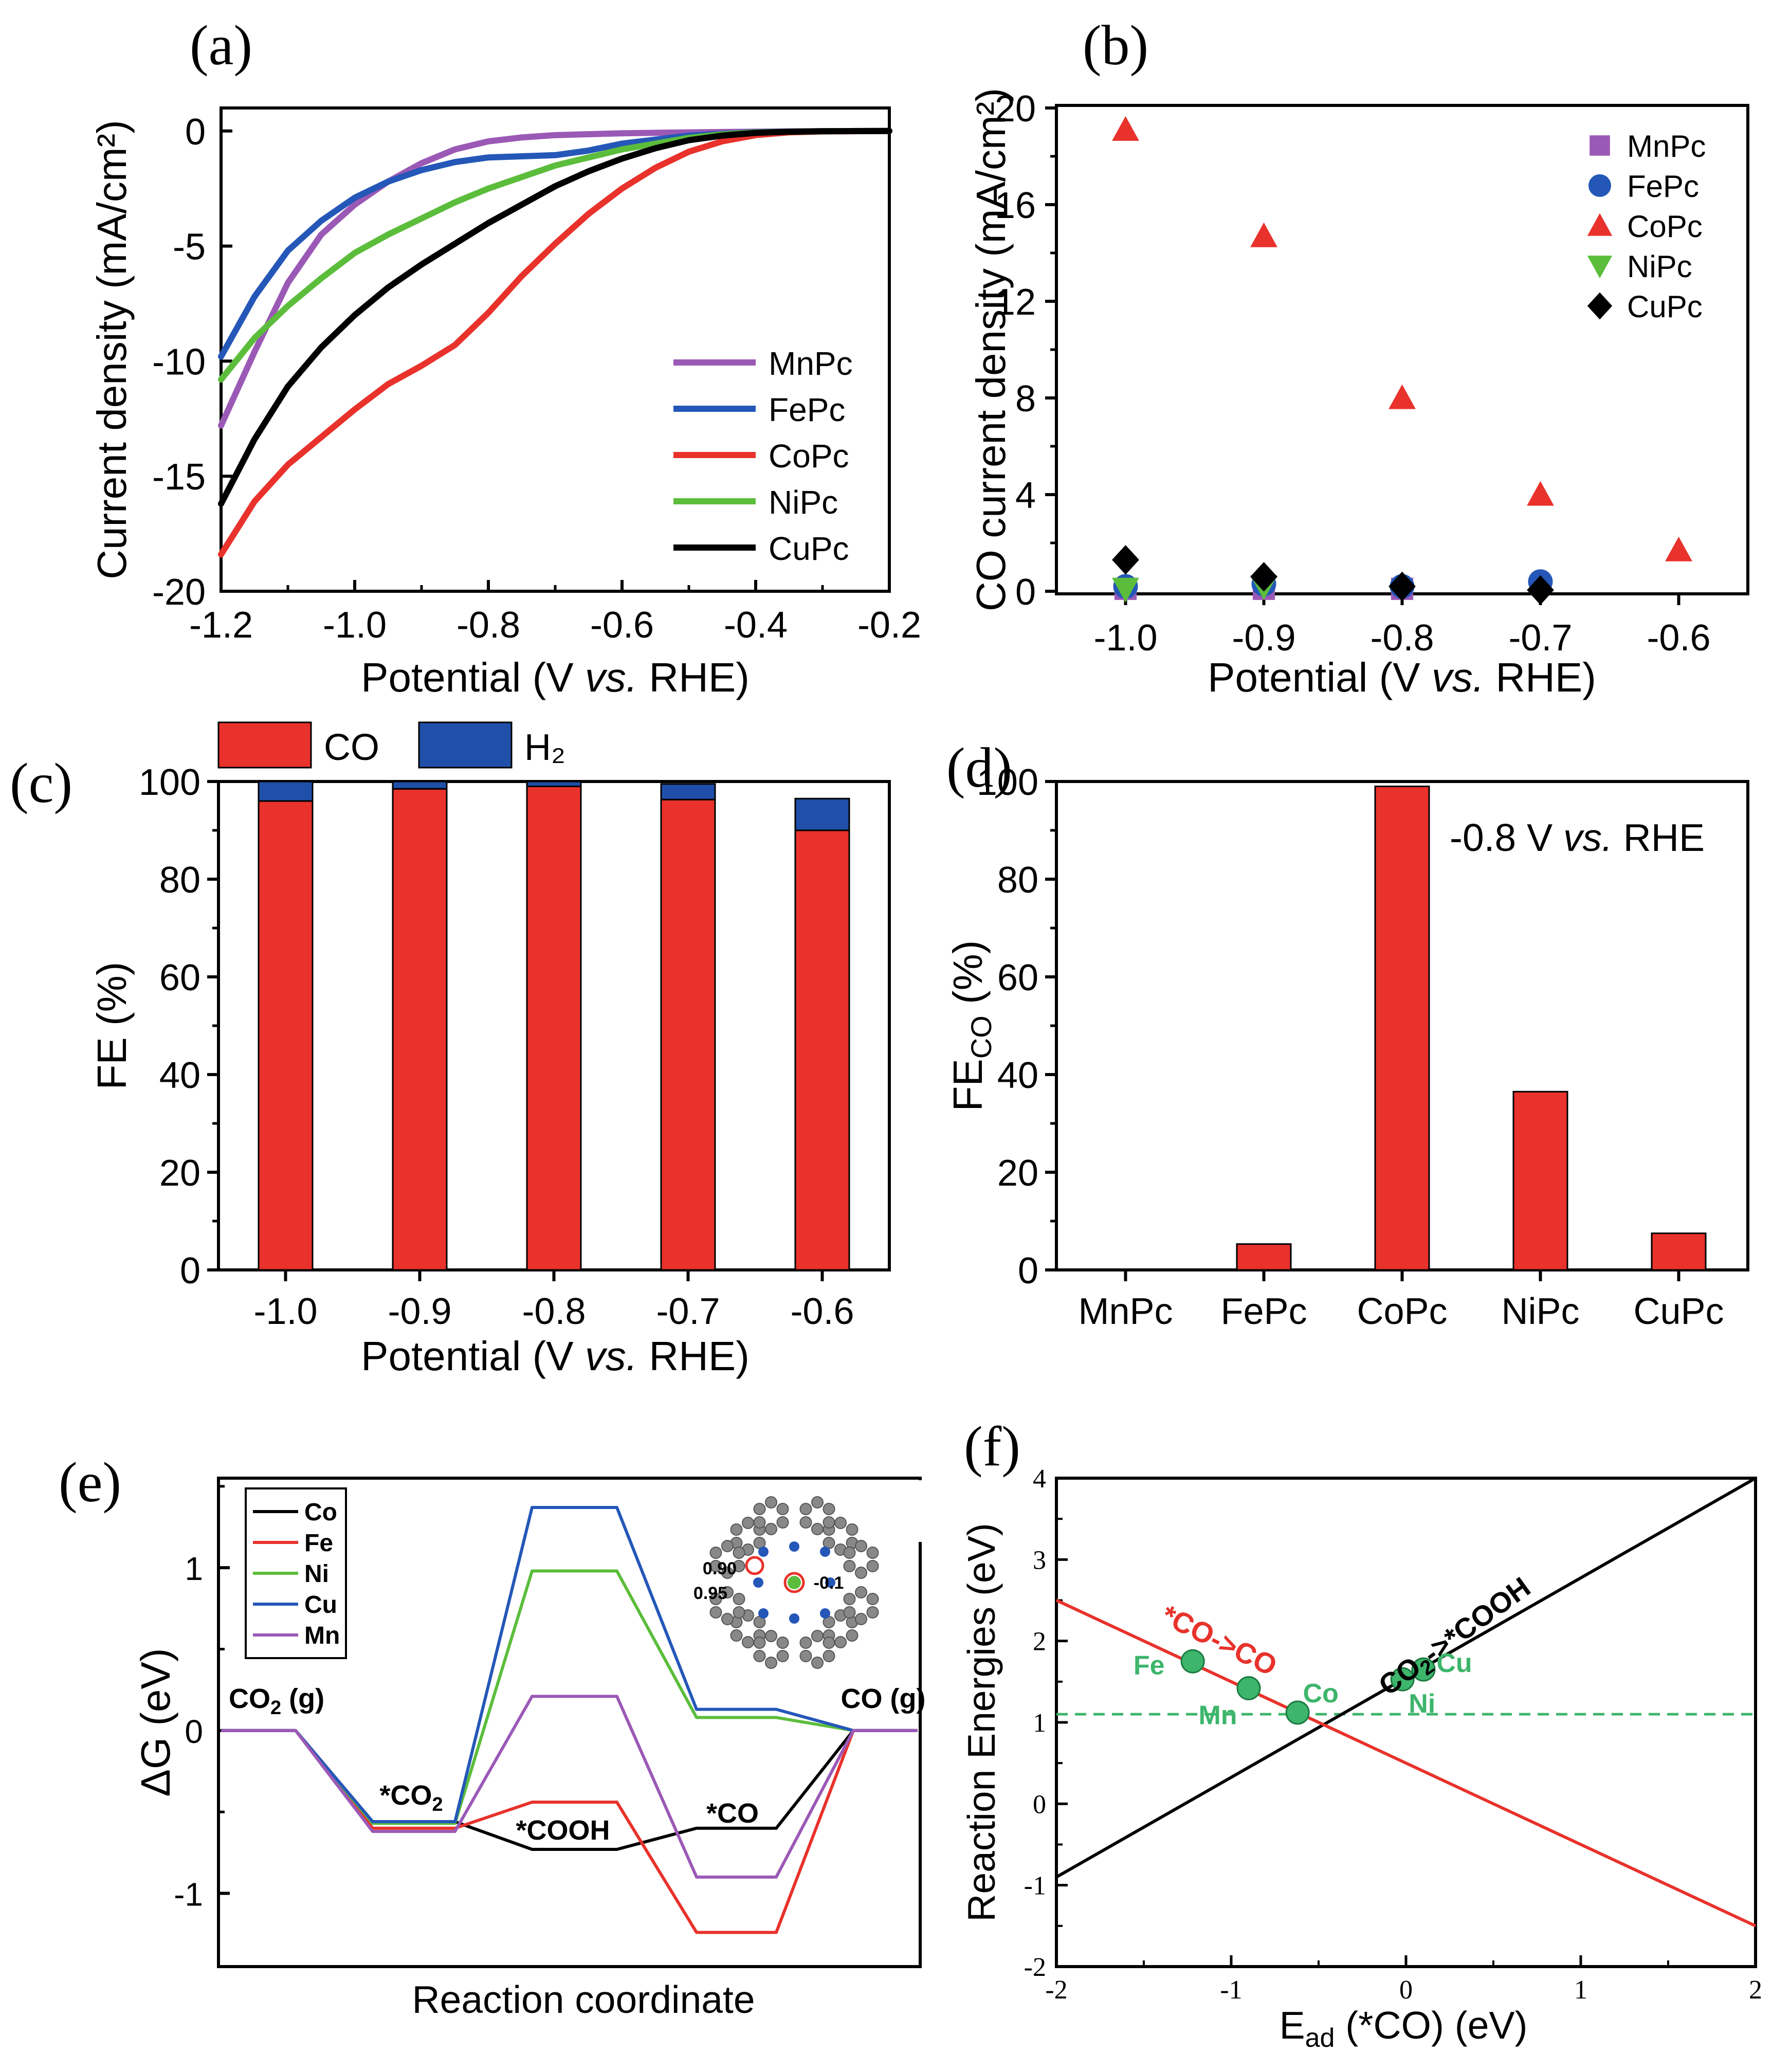 The height and width of the screenshot is (2072, 1772). What do you see at coordinates (179, 592) in the screenshot?
I see `y-tick-label: -20` at bounding box center [179, 592].